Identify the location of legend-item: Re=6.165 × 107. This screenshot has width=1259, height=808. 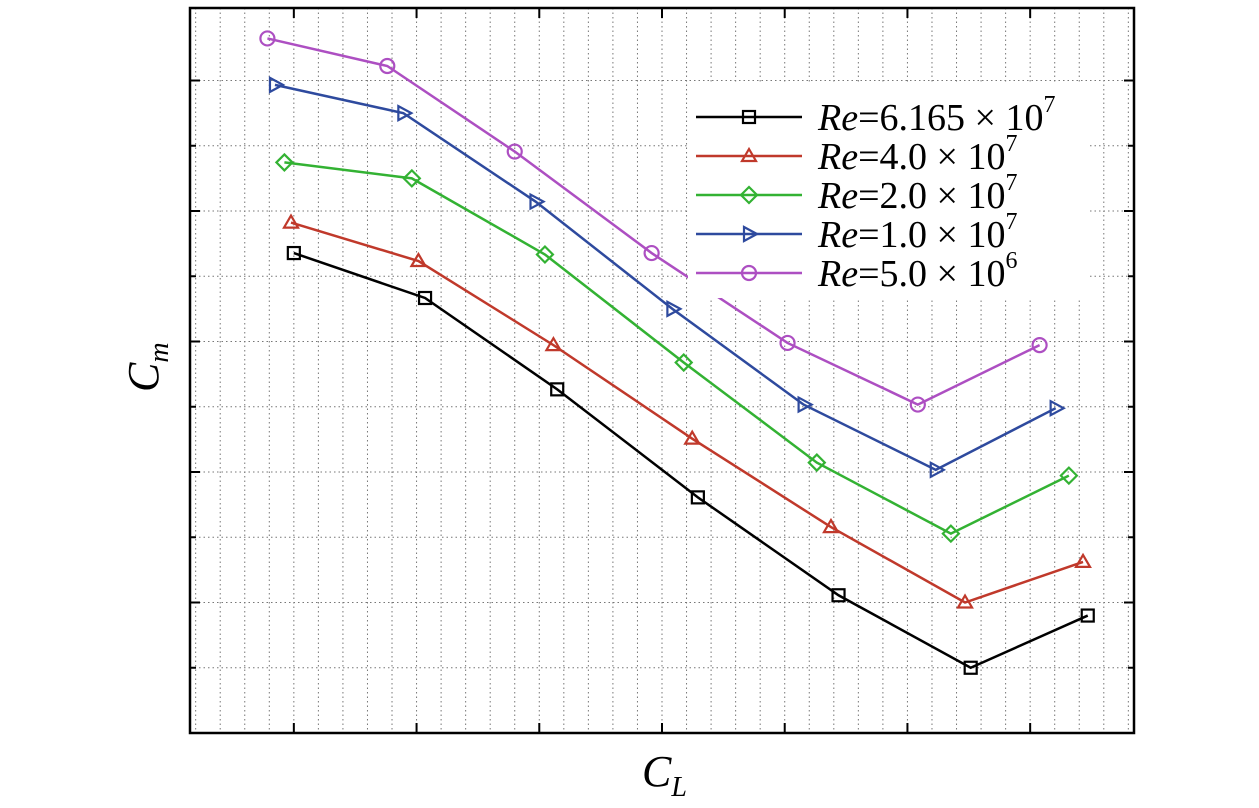
(875, 115).